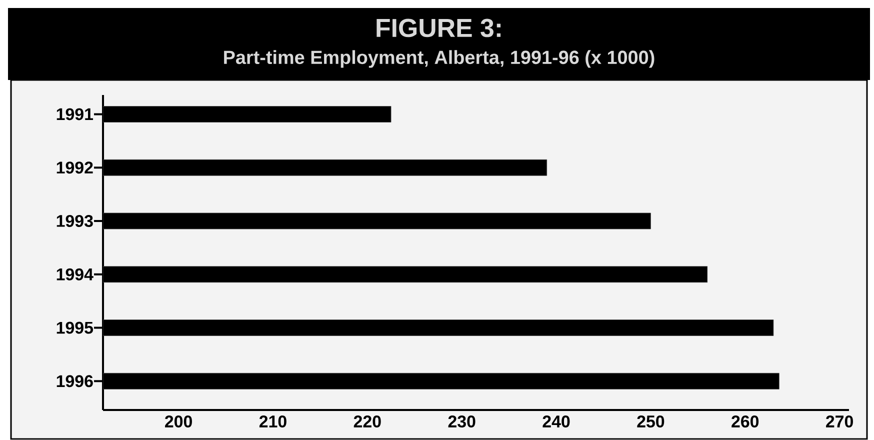 The width and height of the screenshot is (874, 440). Describe the element at coordinates (178, 422) in the screenshot. I see `x-tick-label: 200` at that location.